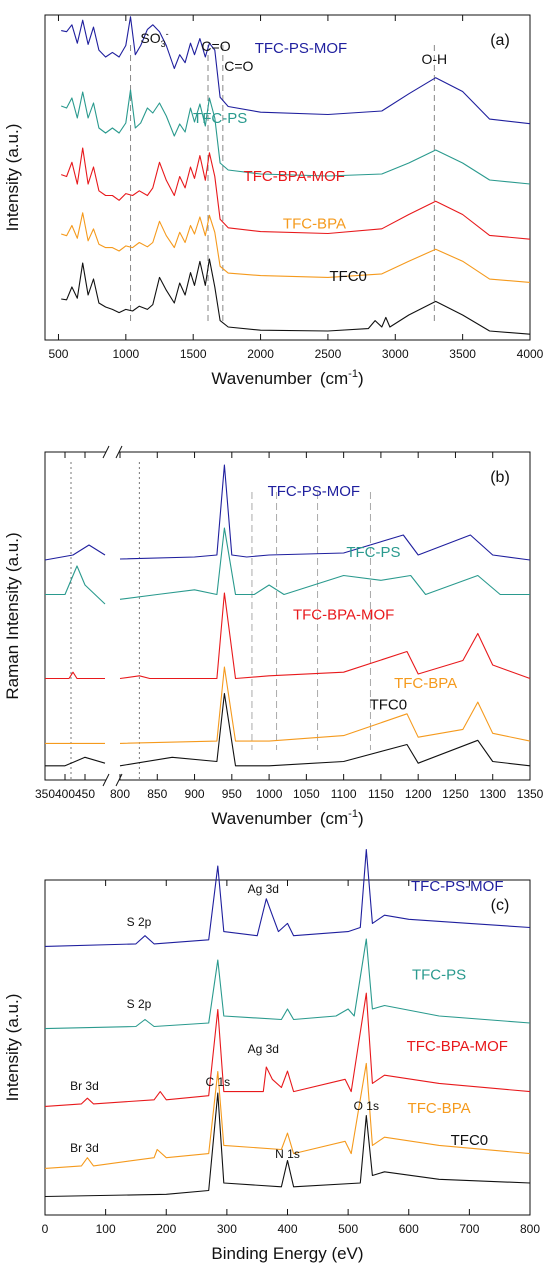 This screenshot has height=1272, width=548. What do you see at coordinates (500, 905) in the screenshot?
I see `panel-label: (c)` at bounding box center [500, 905].